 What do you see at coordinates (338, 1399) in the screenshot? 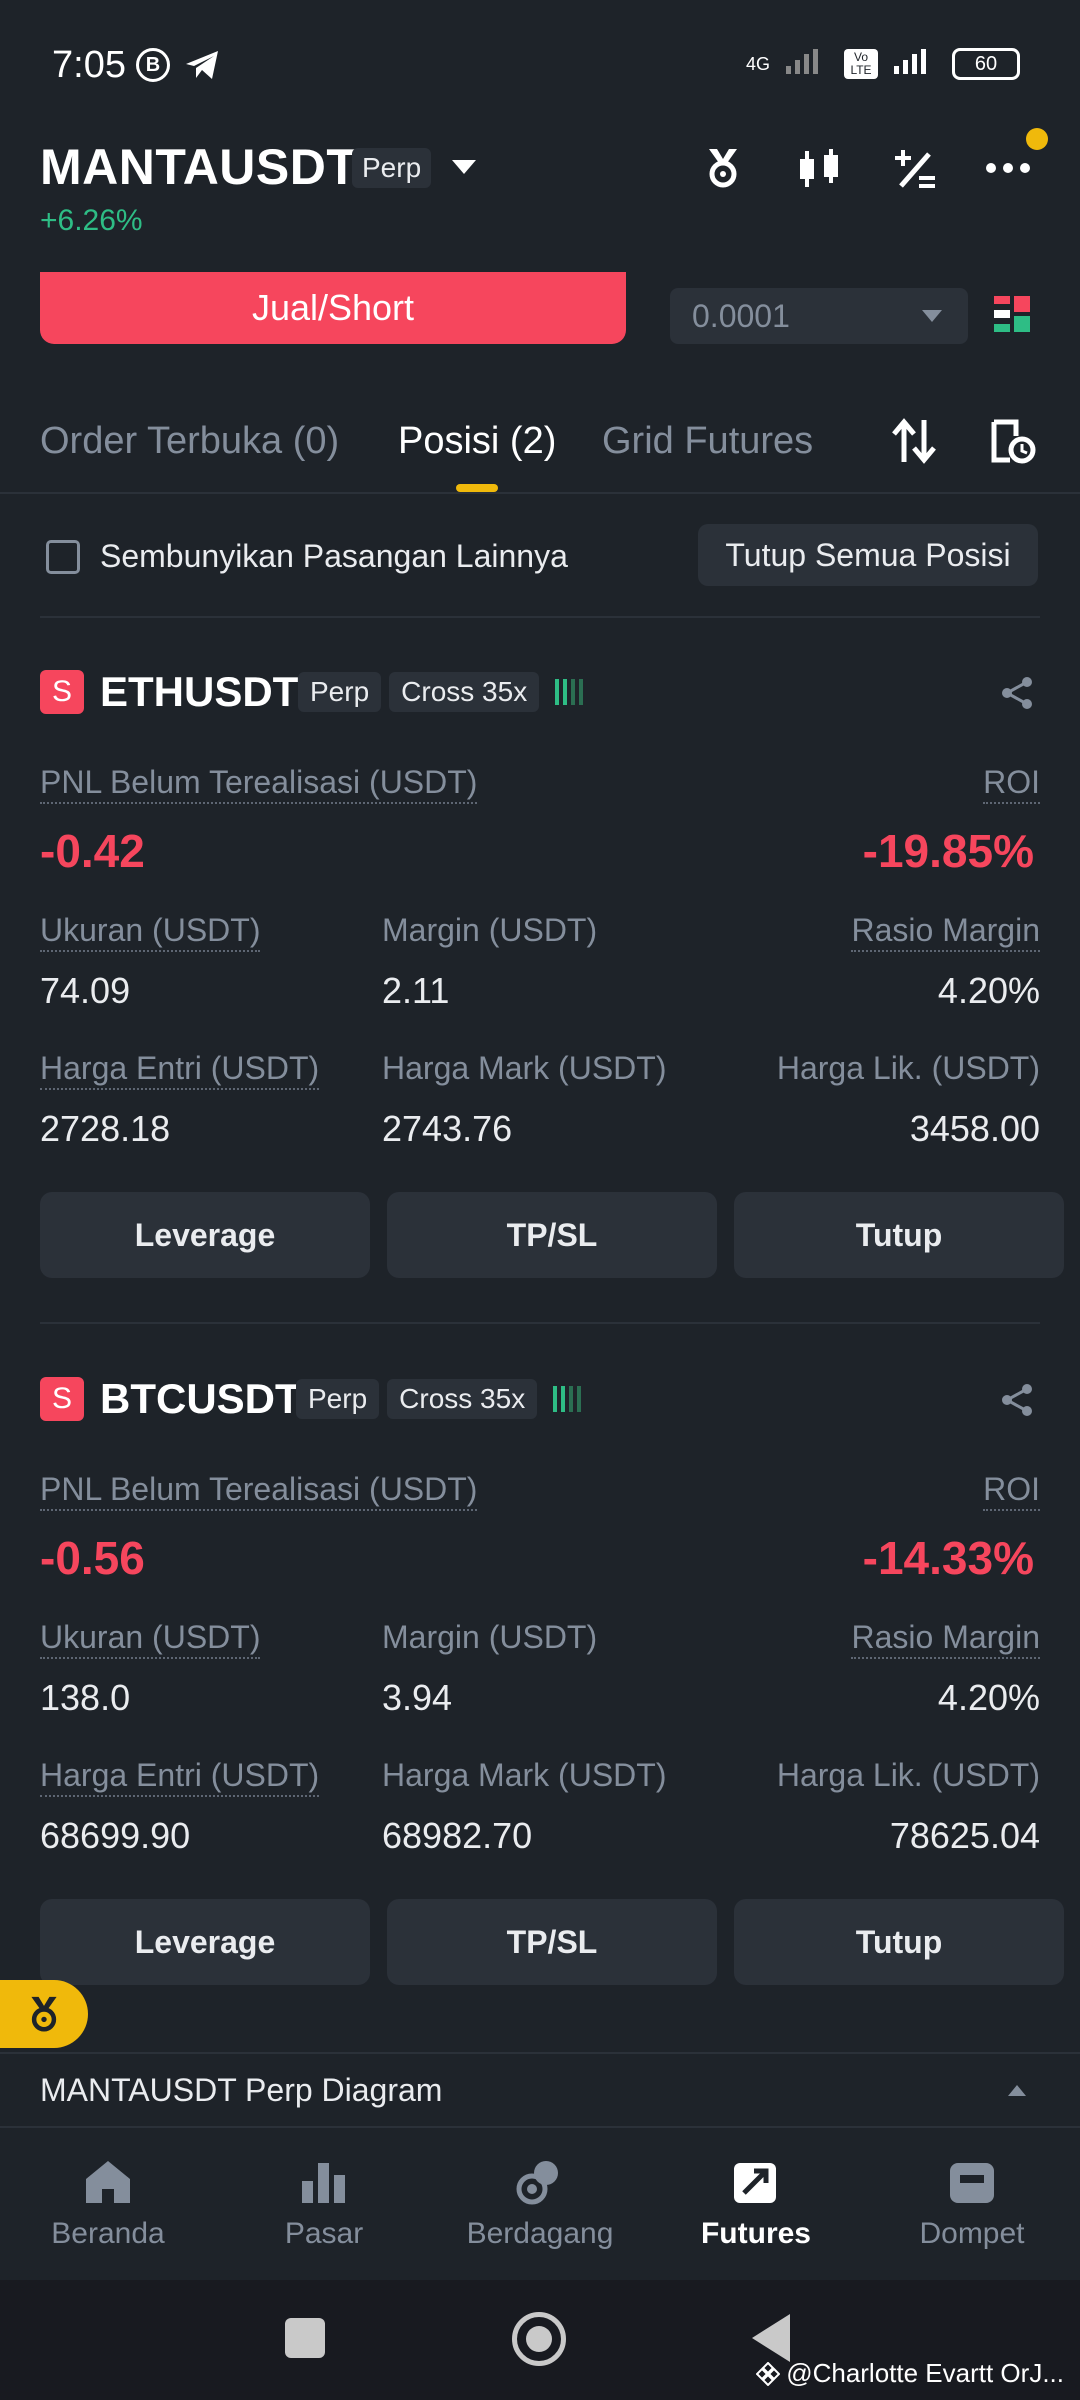
I see `contract-tag: Perp` at bounding box center [338, 1399].